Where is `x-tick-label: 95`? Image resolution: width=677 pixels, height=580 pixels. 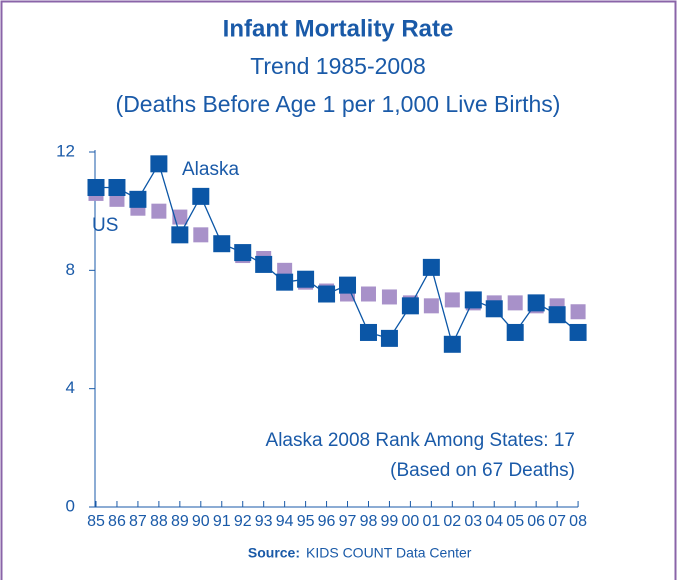 x-tick-label: 95 is located at coordinates (306, 521).